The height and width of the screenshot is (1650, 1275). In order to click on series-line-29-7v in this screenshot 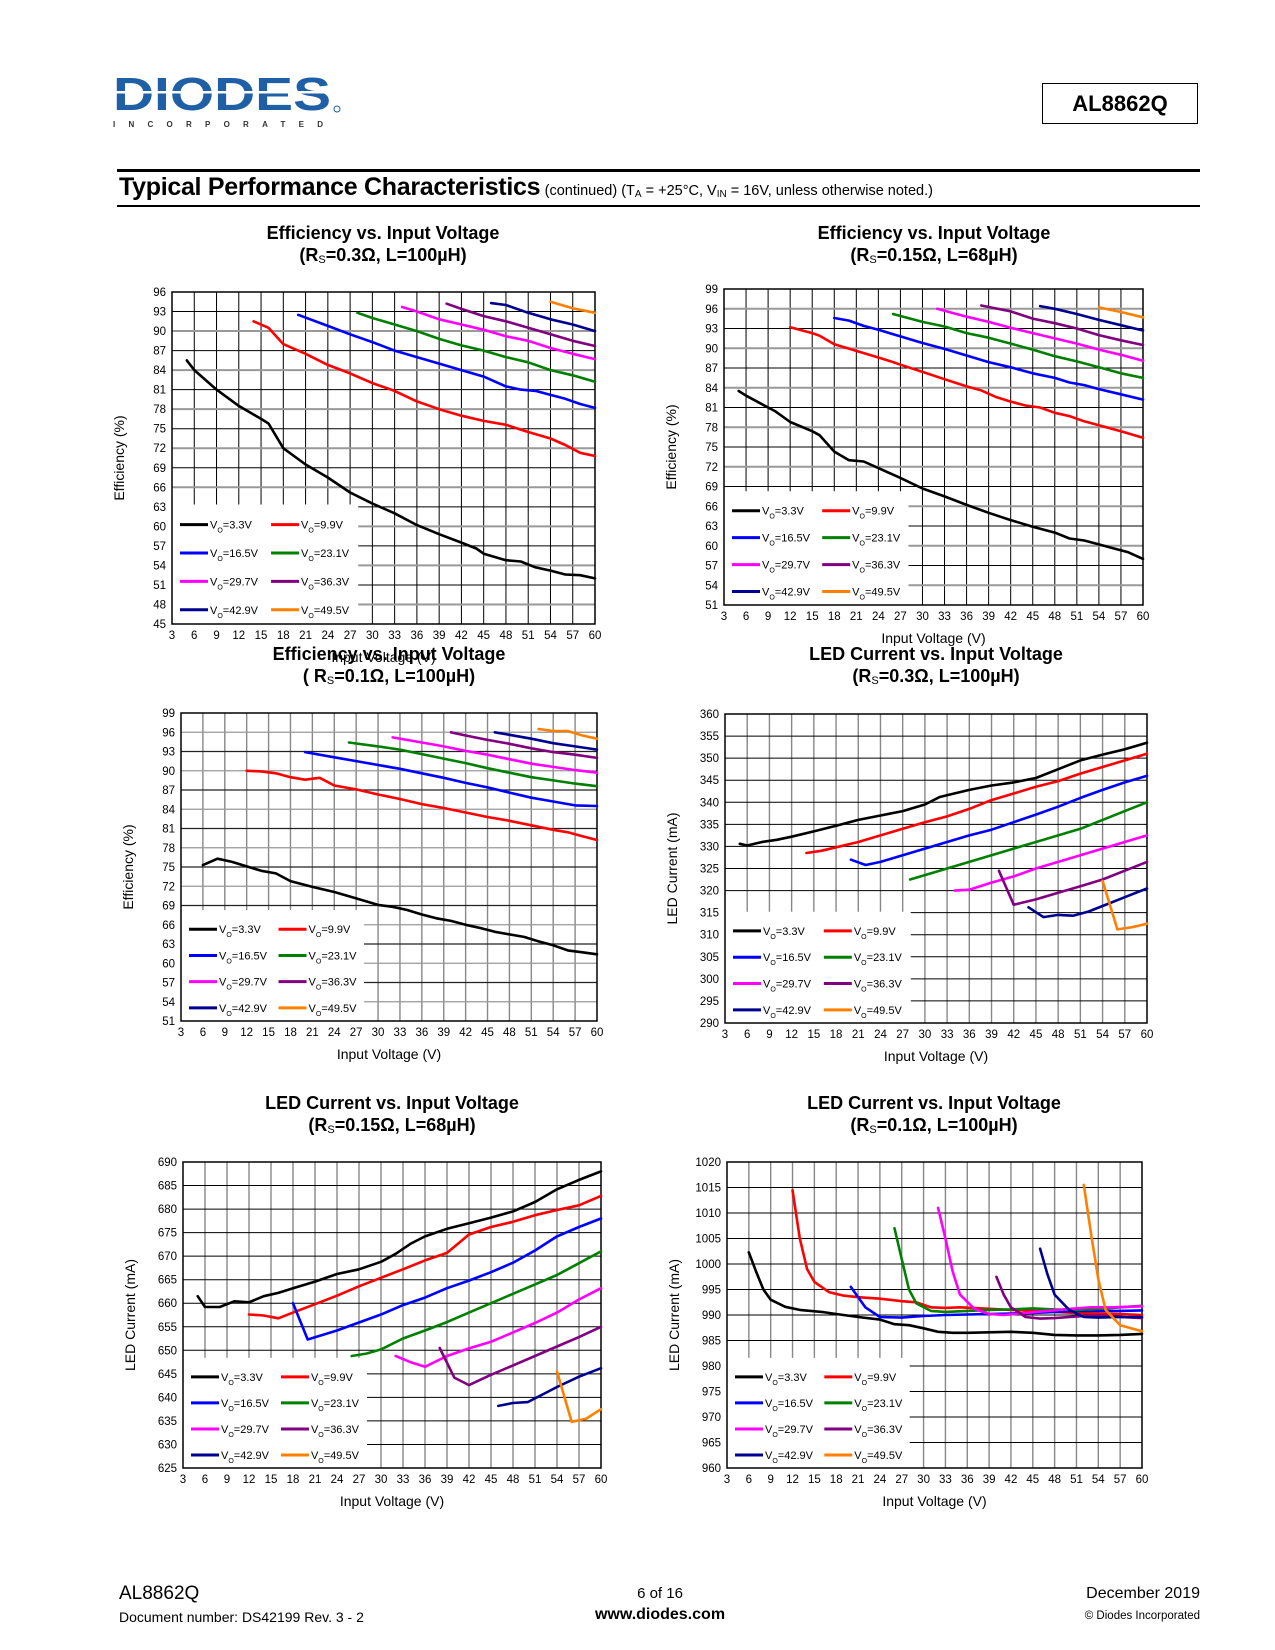, I will do `click(498, 1327)`.